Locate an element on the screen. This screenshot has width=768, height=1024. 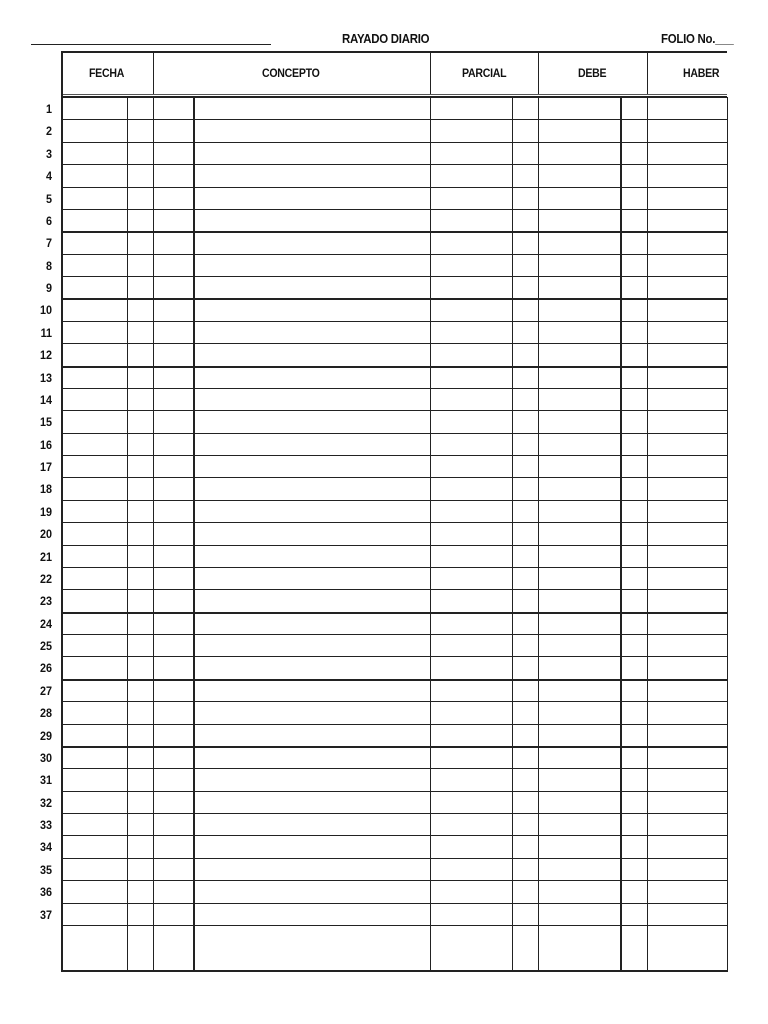
header-bottom-border is located at coordinates (394, 97).